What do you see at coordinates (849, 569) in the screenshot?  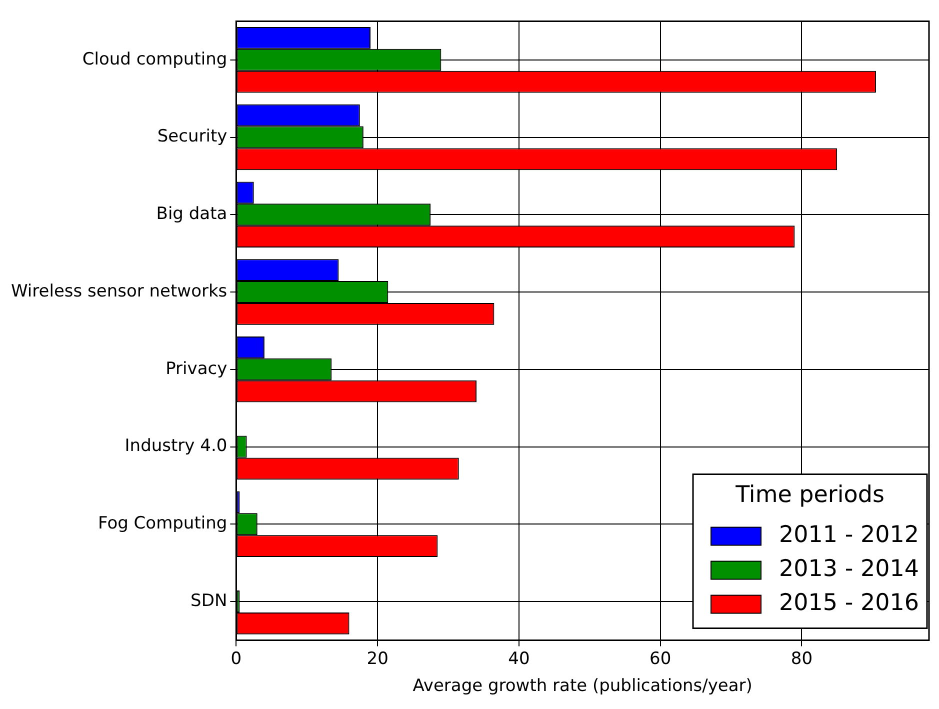 I see `legend-label: 2013 - 2014` at bounding box center [849, 569].